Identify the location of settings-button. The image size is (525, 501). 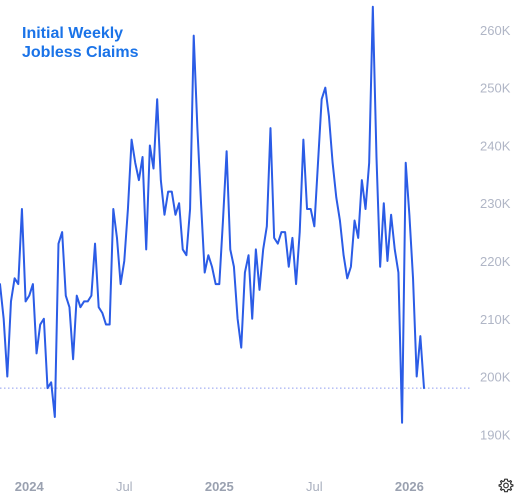
(506, 486).